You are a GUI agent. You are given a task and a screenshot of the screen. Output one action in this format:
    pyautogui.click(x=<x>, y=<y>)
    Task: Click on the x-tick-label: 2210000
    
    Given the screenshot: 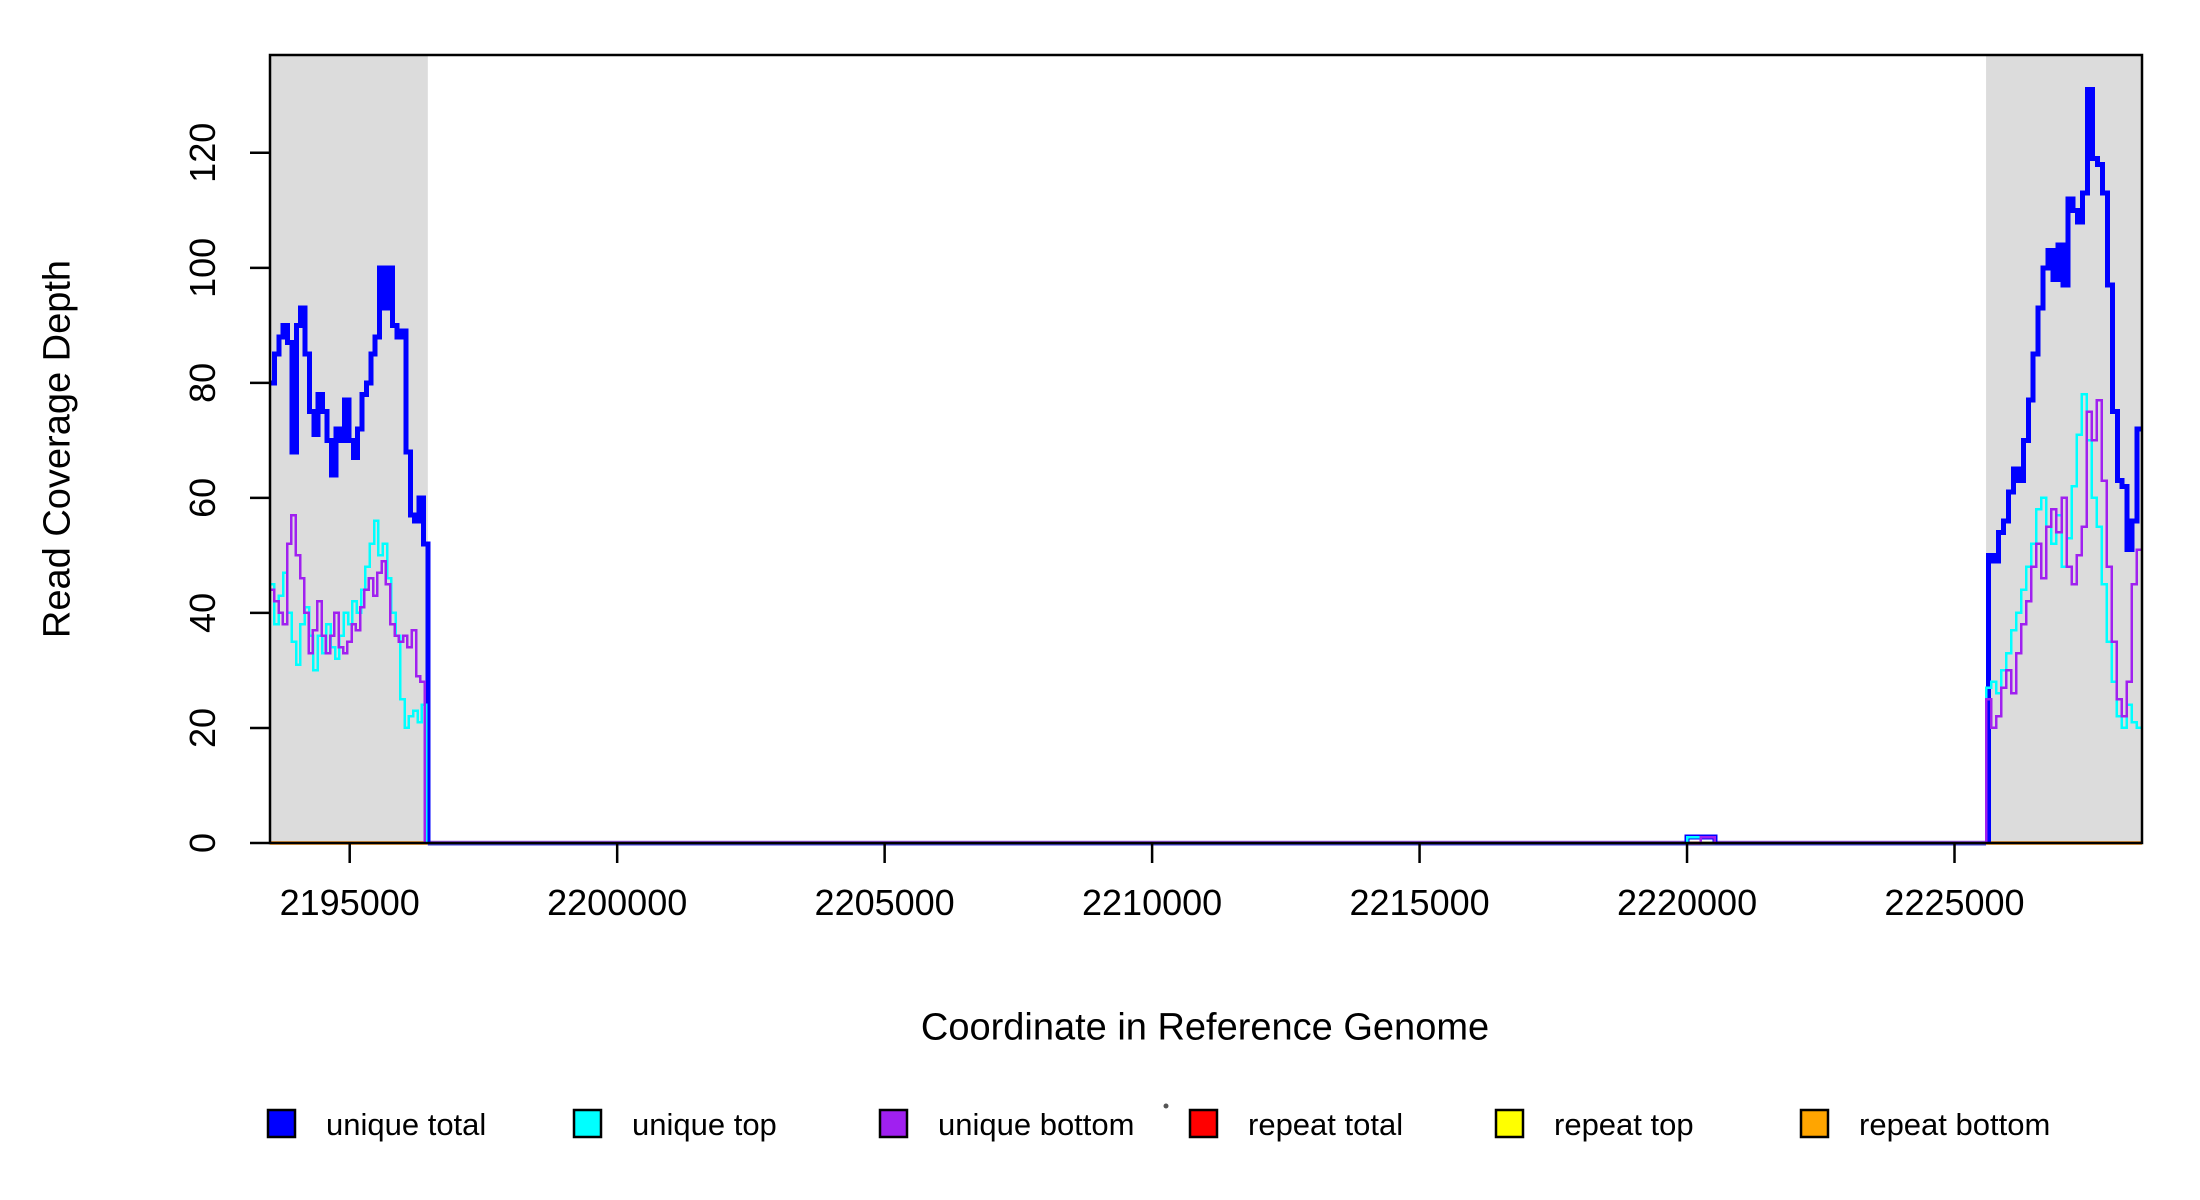 What is the action you would take?
    pyautogui.click(x=1152, y=902)
    